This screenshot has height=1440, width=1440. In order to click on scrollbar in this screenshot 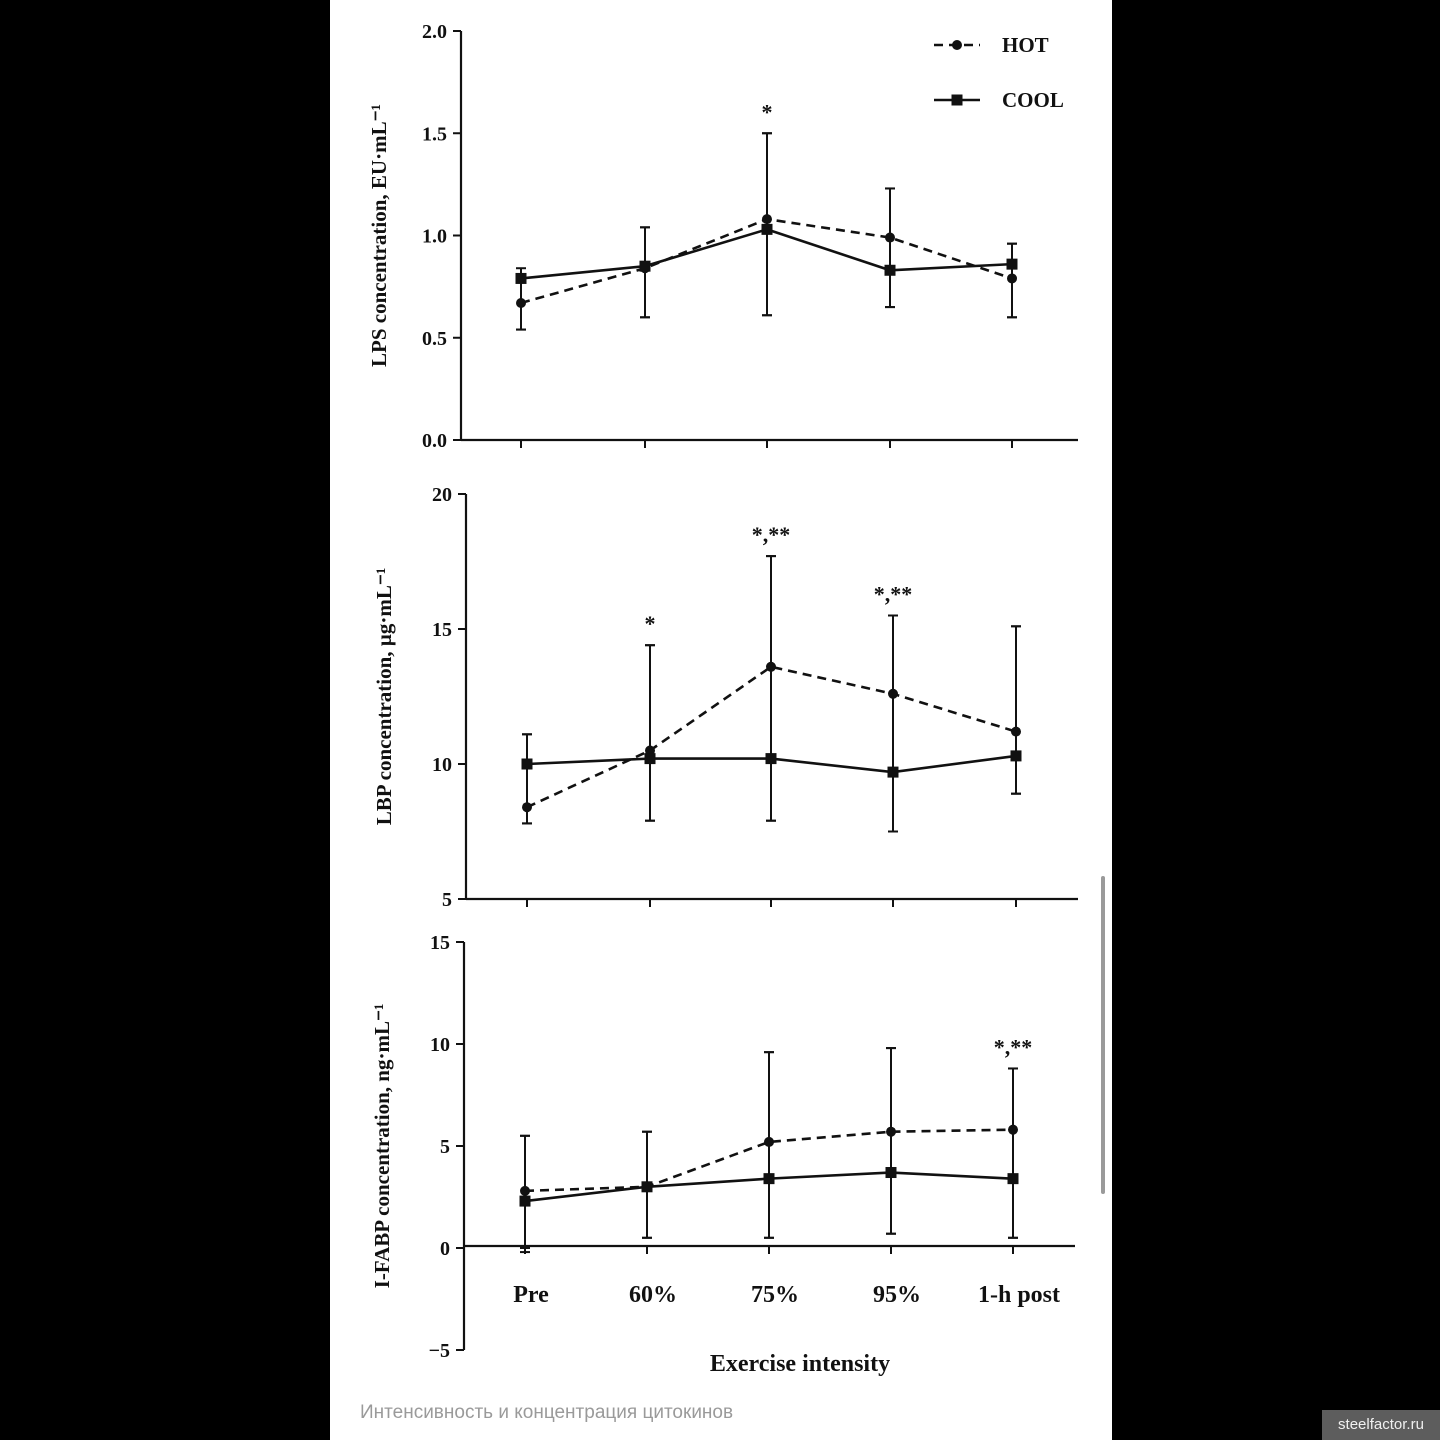, I will do `click(1103, 1035)`.